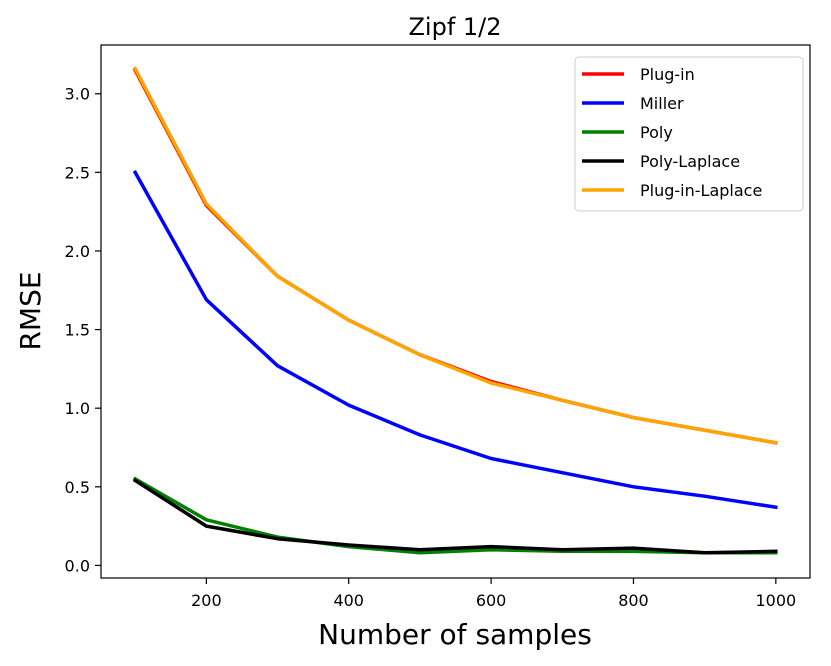  What do you see at coordinates (690, 161) in the screenshot?
I see `legend-label: Poly-Laplace` at bounding box center [690, 161].